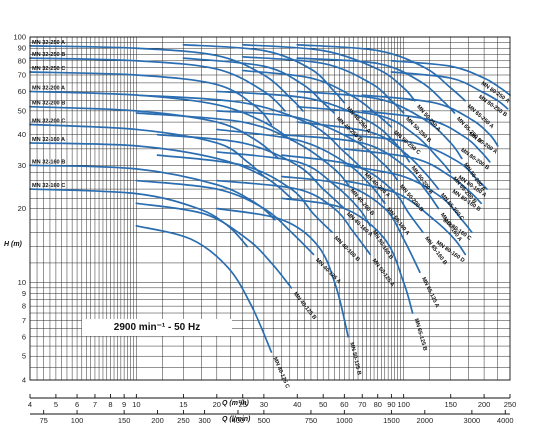 This screenshot has width=537, height=428. Describe the element at coordinates (22, 165) in the screenshot. I see `y-tick-label: 30` at that location.